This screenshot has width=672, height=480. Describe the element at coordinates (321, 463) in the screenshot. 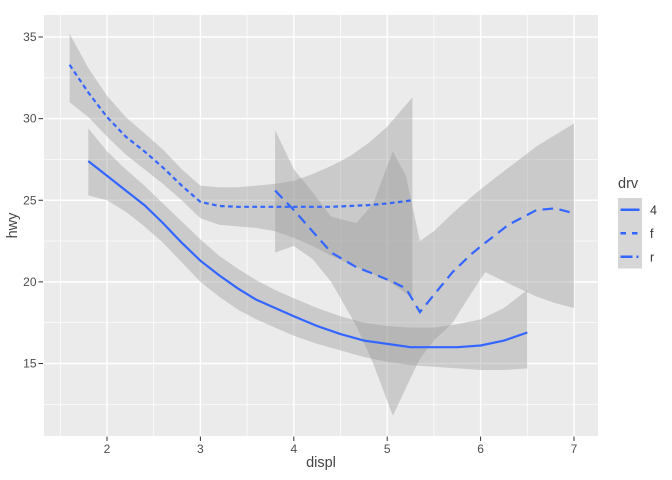

I see `x-axis-title: displ` at that location.